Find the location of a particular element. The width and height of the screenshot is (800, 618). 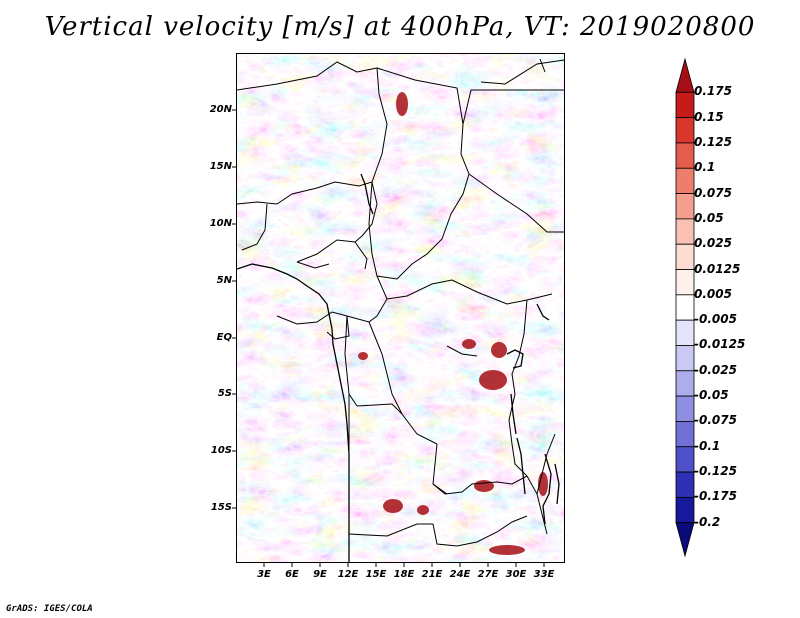

colorbar-label: -0.0125 is located at coordinates (720, 344).